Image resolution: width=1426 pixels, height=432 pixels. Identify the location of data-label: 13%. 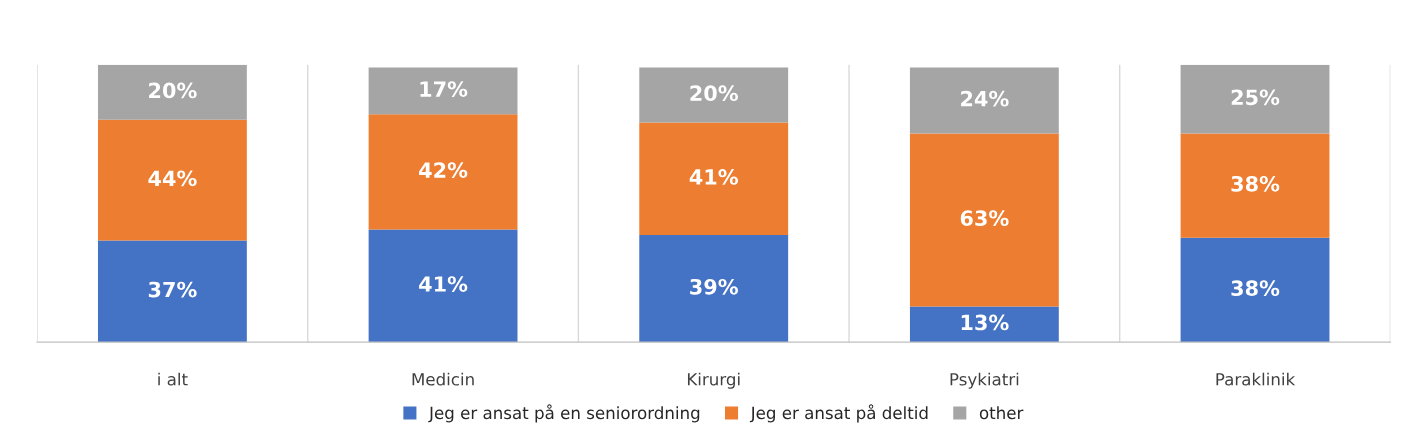
(985, 322).